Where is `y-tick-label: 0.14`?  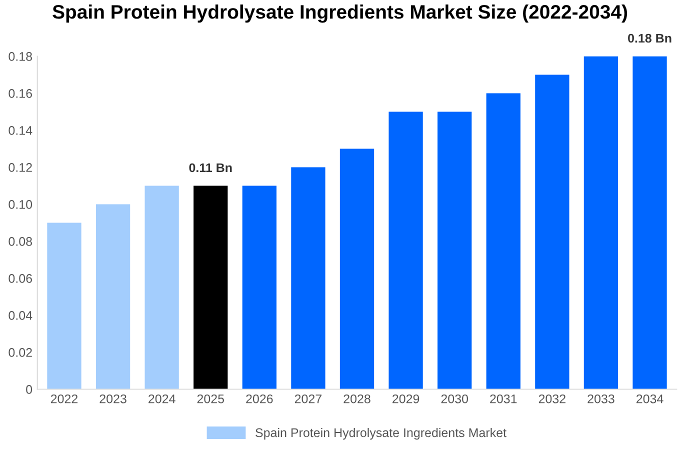
y-tick-label: 0.14 is located at coordinates (20, 130).